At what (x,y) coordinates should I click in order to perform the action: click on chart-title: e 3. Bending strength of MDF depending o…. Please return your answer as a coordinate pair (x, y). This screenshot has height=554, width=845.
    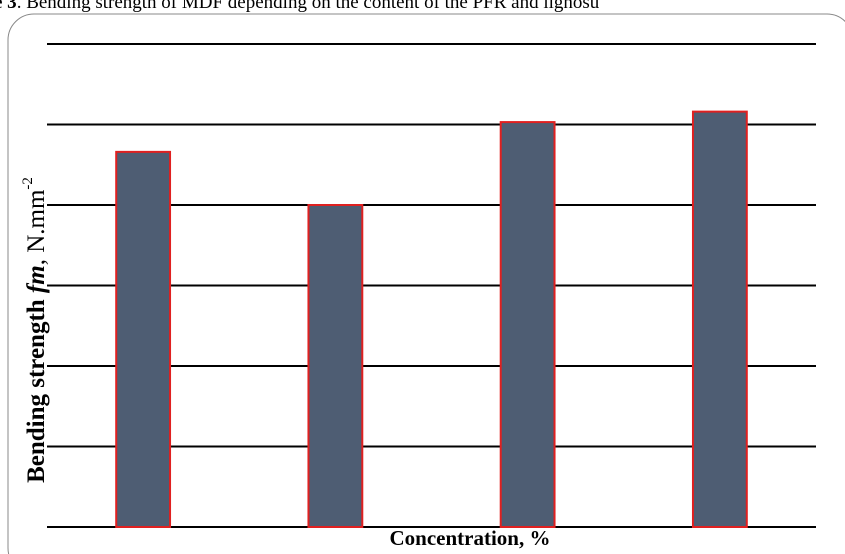
    Looking at the image, I should click on (300, 6).